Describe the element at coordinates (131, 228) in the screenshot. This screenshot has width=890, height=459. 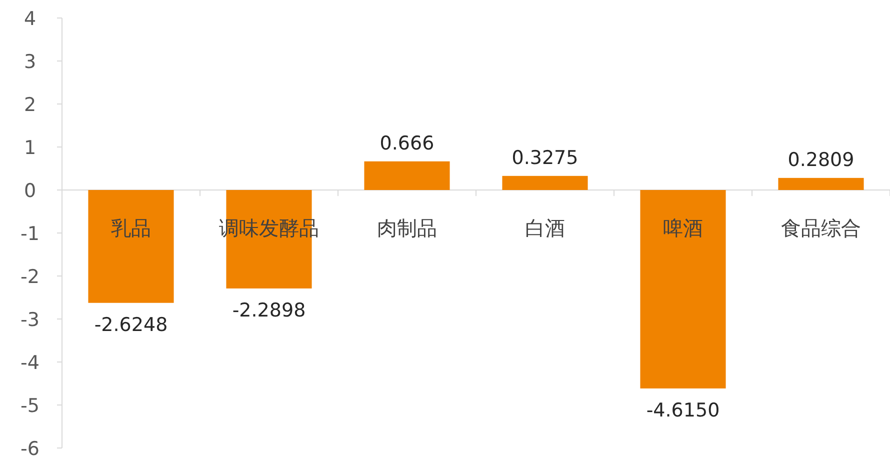
I see `x-tick-label: 乳品` at that location.